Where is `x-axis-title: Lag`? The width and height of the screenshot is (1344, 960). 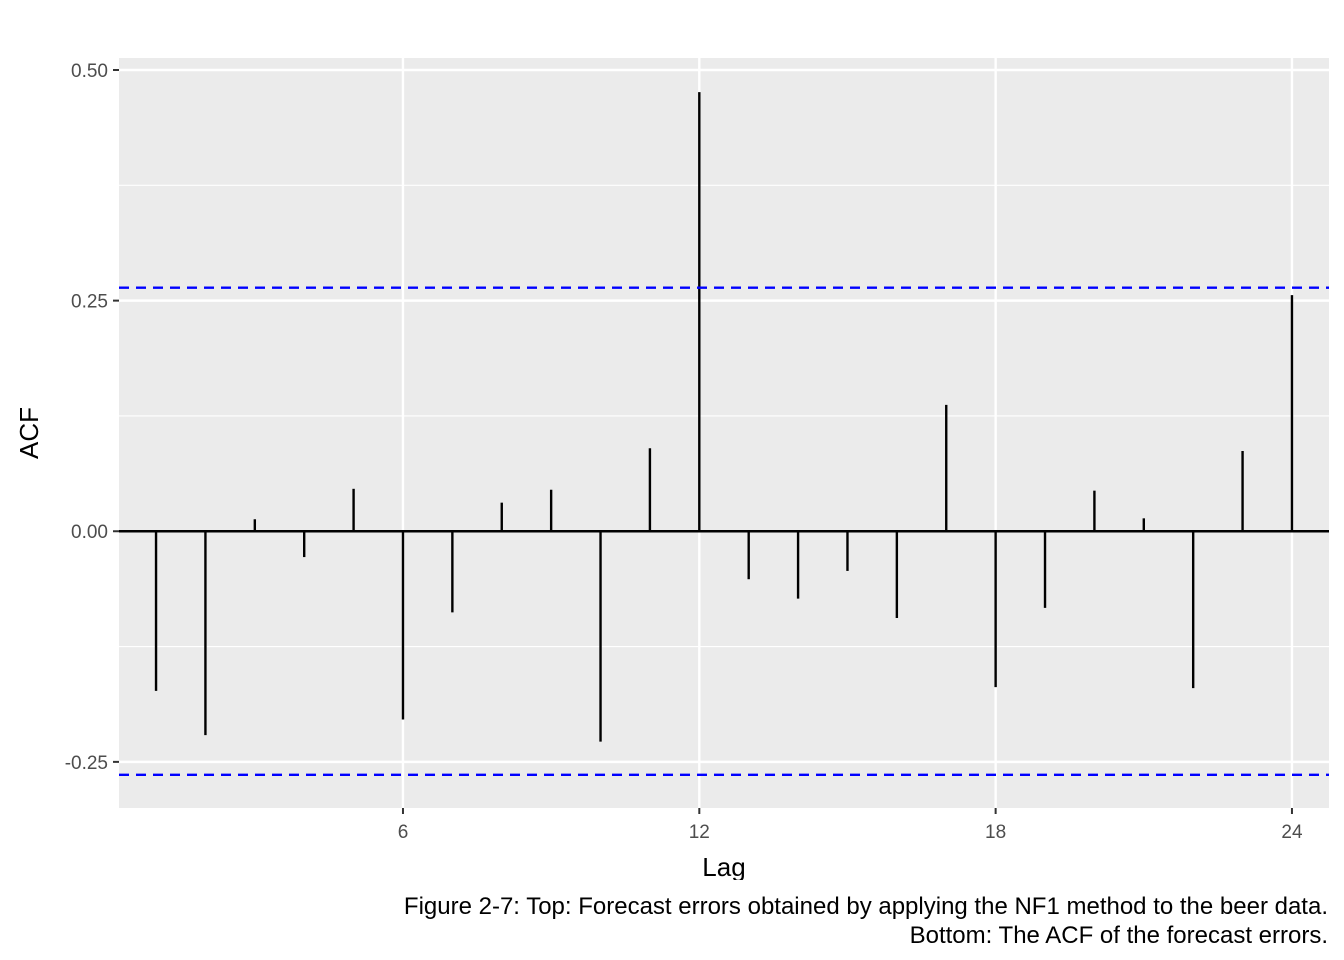 x-axis-title: Lag is located at coordinates (723, 866).